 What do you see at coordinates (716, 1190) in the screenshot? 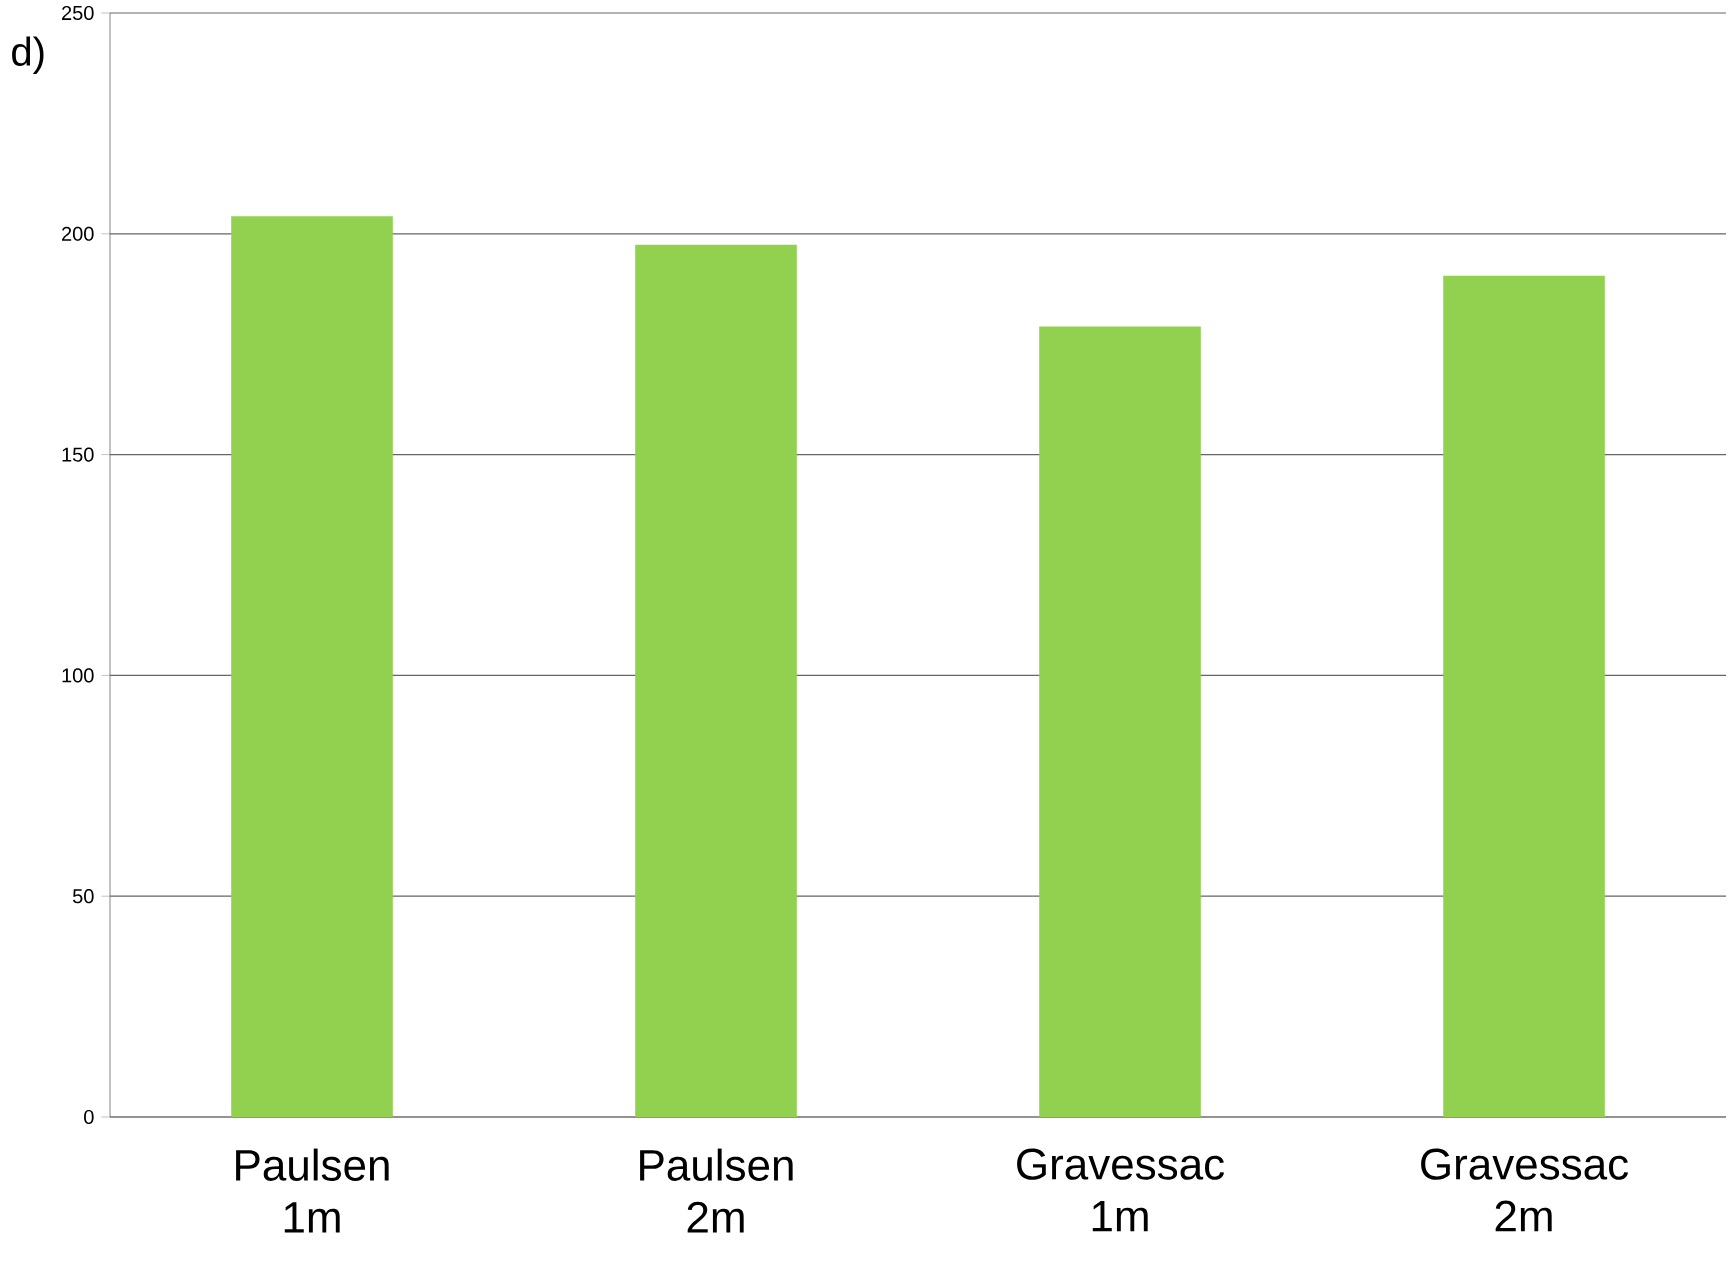
I see `x-tick-label: Paulsen 2m` at bounding box center [716, 1190].